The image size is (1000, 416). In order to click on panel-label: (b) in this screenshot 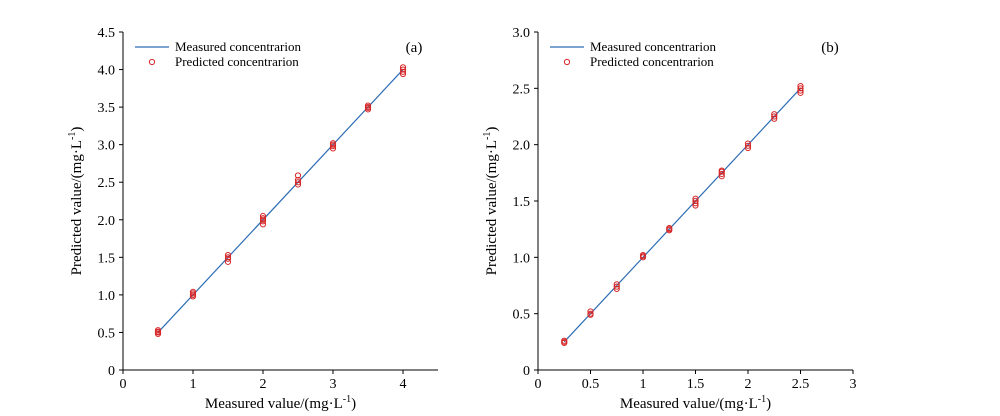, I will do `click(830, 48)`.